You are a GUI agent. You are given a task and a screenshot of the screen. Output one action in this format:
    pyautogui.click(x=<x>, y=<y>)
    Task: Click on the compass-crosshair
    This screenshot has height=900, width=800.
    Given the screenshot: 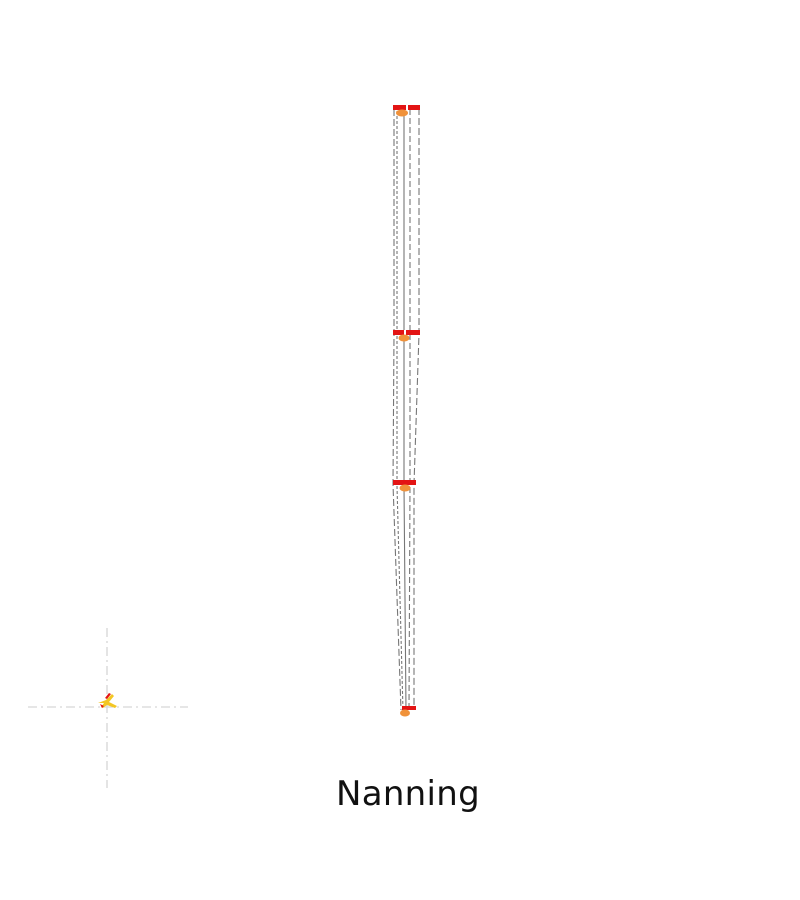 What is the action you would take?
    pyautogui.click(x=108, y=708)
    